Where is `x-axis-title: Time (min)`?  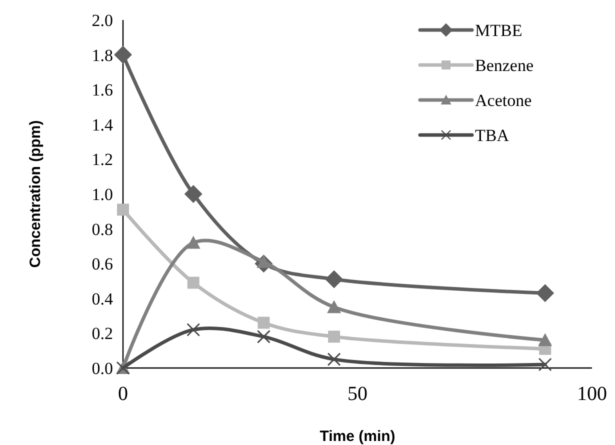 x-axis-title: Time (min) is located at coordinates (358, 436).